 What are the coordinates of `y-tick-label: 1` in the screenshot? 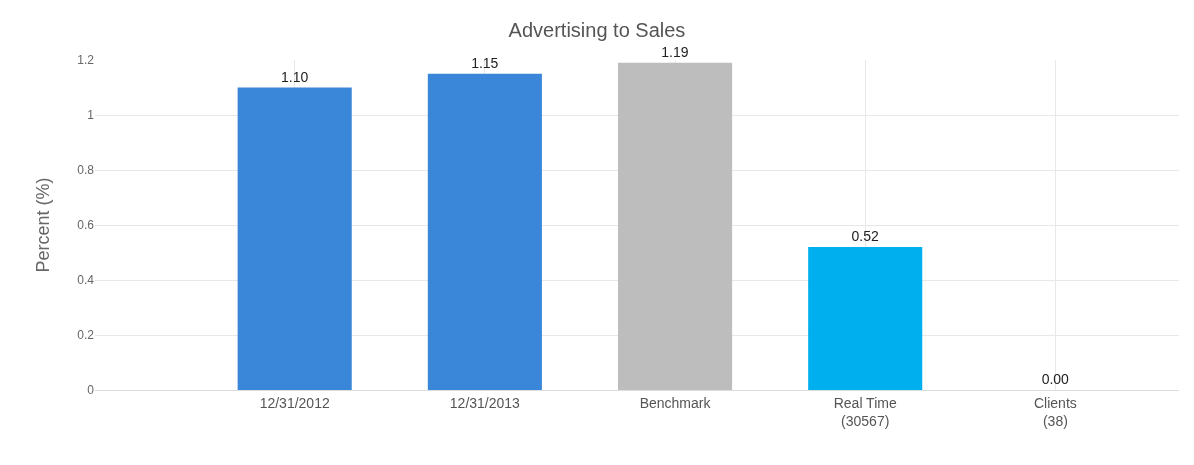 It's located at (91, 115).